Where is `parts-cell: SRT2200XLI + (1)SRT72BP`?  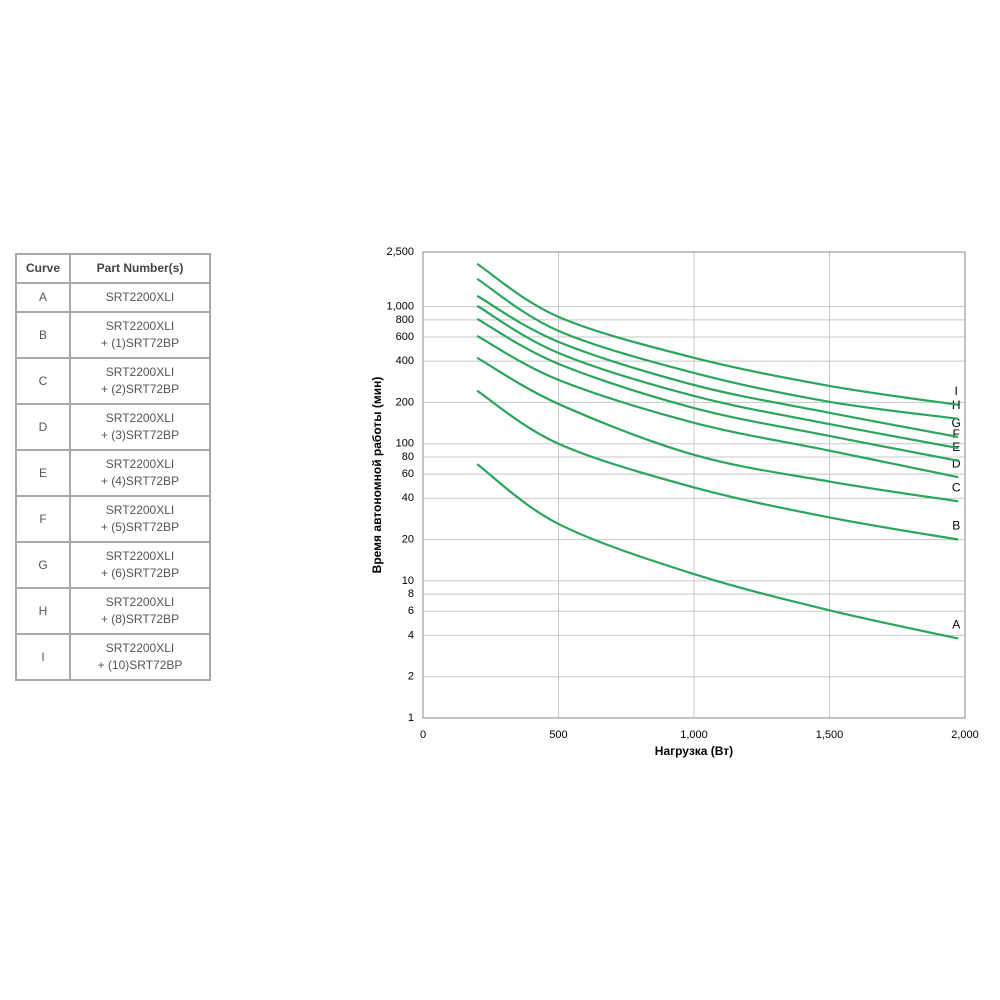 parts-cell: SRT2200XLI + (1)SRT72BP is located at coordinates (140, 335).